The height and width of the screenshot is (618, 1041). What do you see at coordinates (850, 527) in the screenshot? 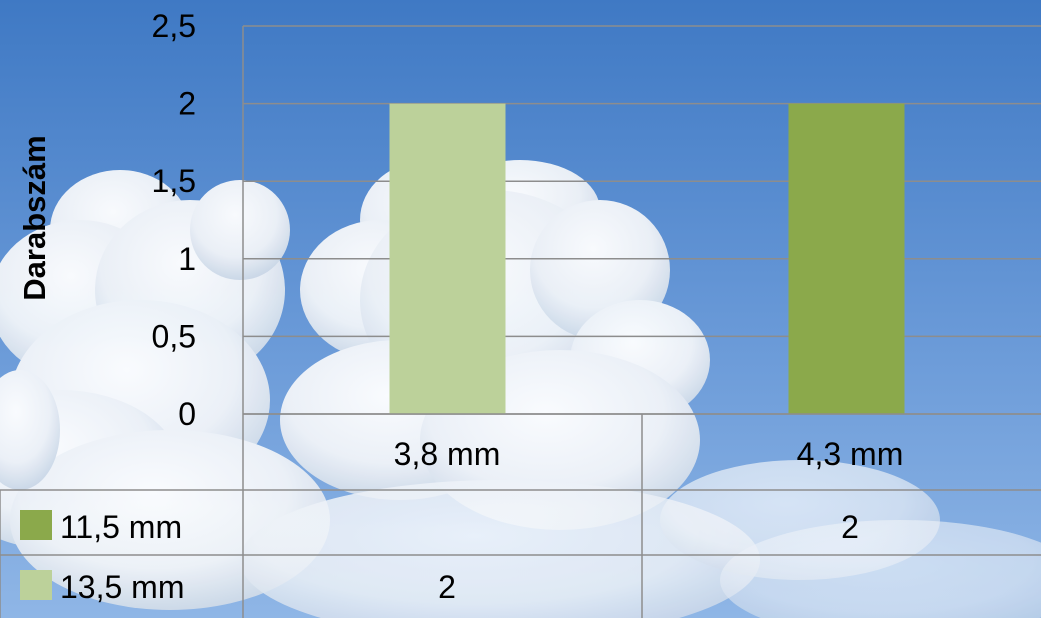
I see `cell-11-5-mm-4-3-mm: 2` at bounding box center [850, 527].